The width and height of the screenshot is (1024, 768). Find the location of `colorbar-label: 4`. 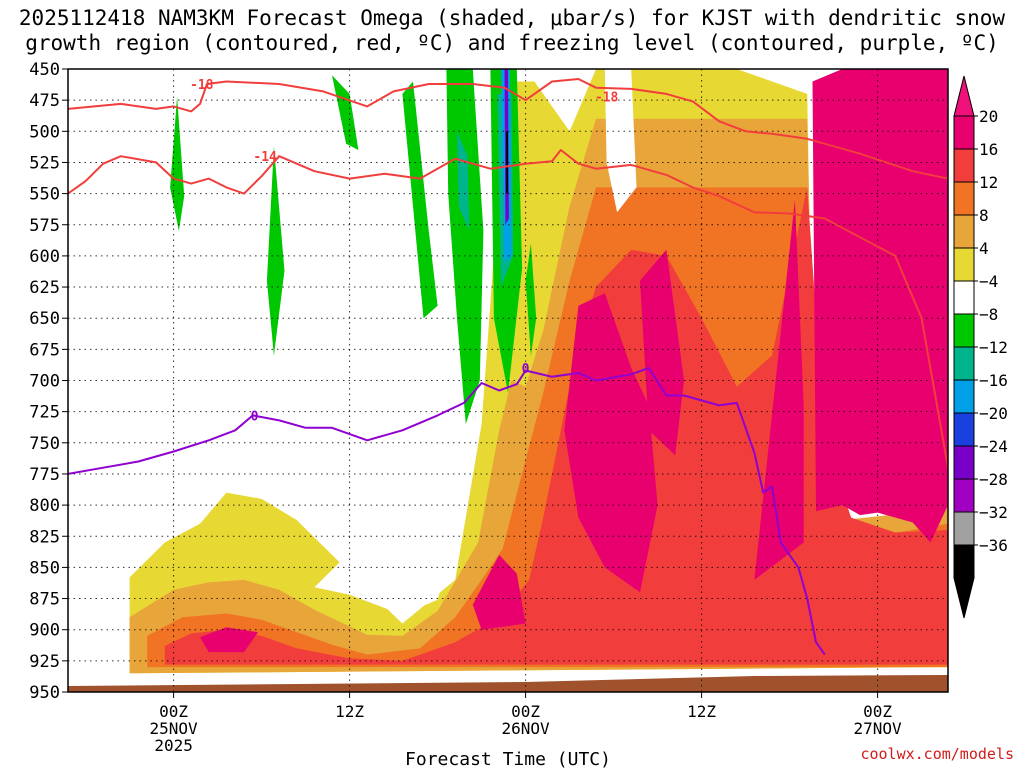

colorbar-label: 4 is located at coordinates (984, 248).